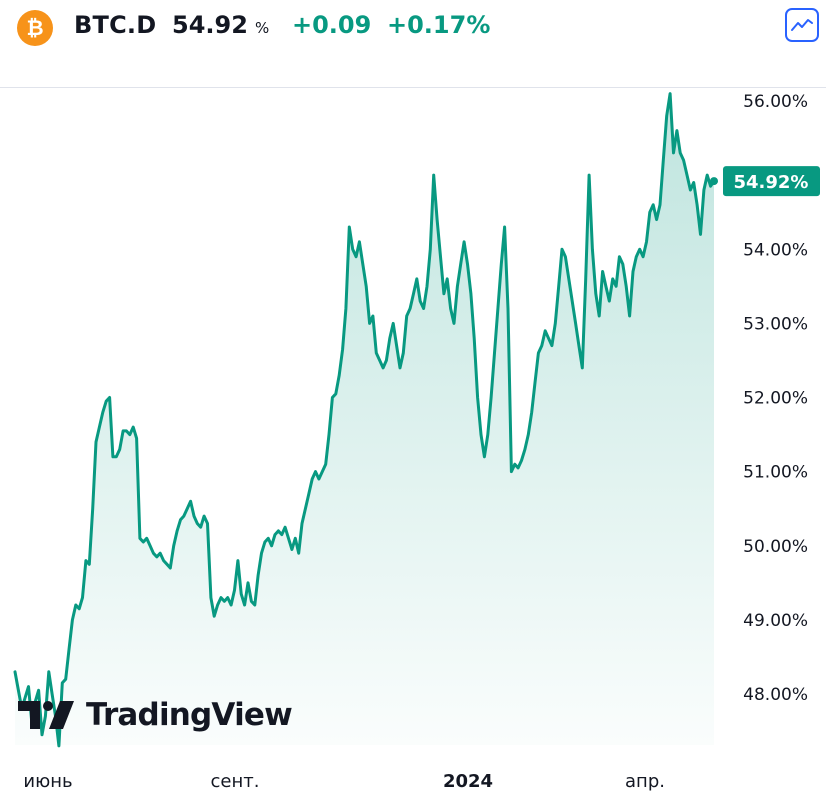  What do you see at coordinates (775, 695) in the screenshot?
I see `y-tick-label: 48.00%` at bounding box center [775, 695].